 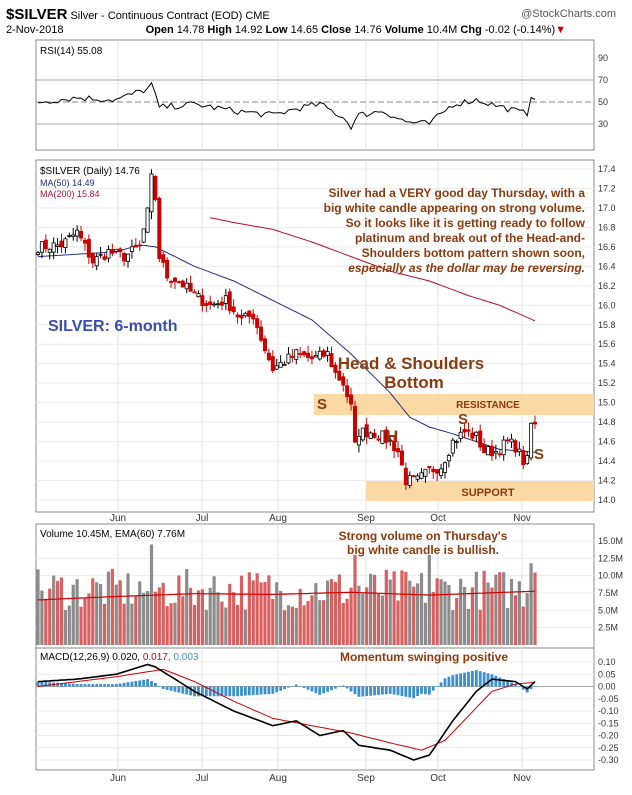 I want to click on month-label-bottom-Aug: Aug, so click(x=278, y=778).